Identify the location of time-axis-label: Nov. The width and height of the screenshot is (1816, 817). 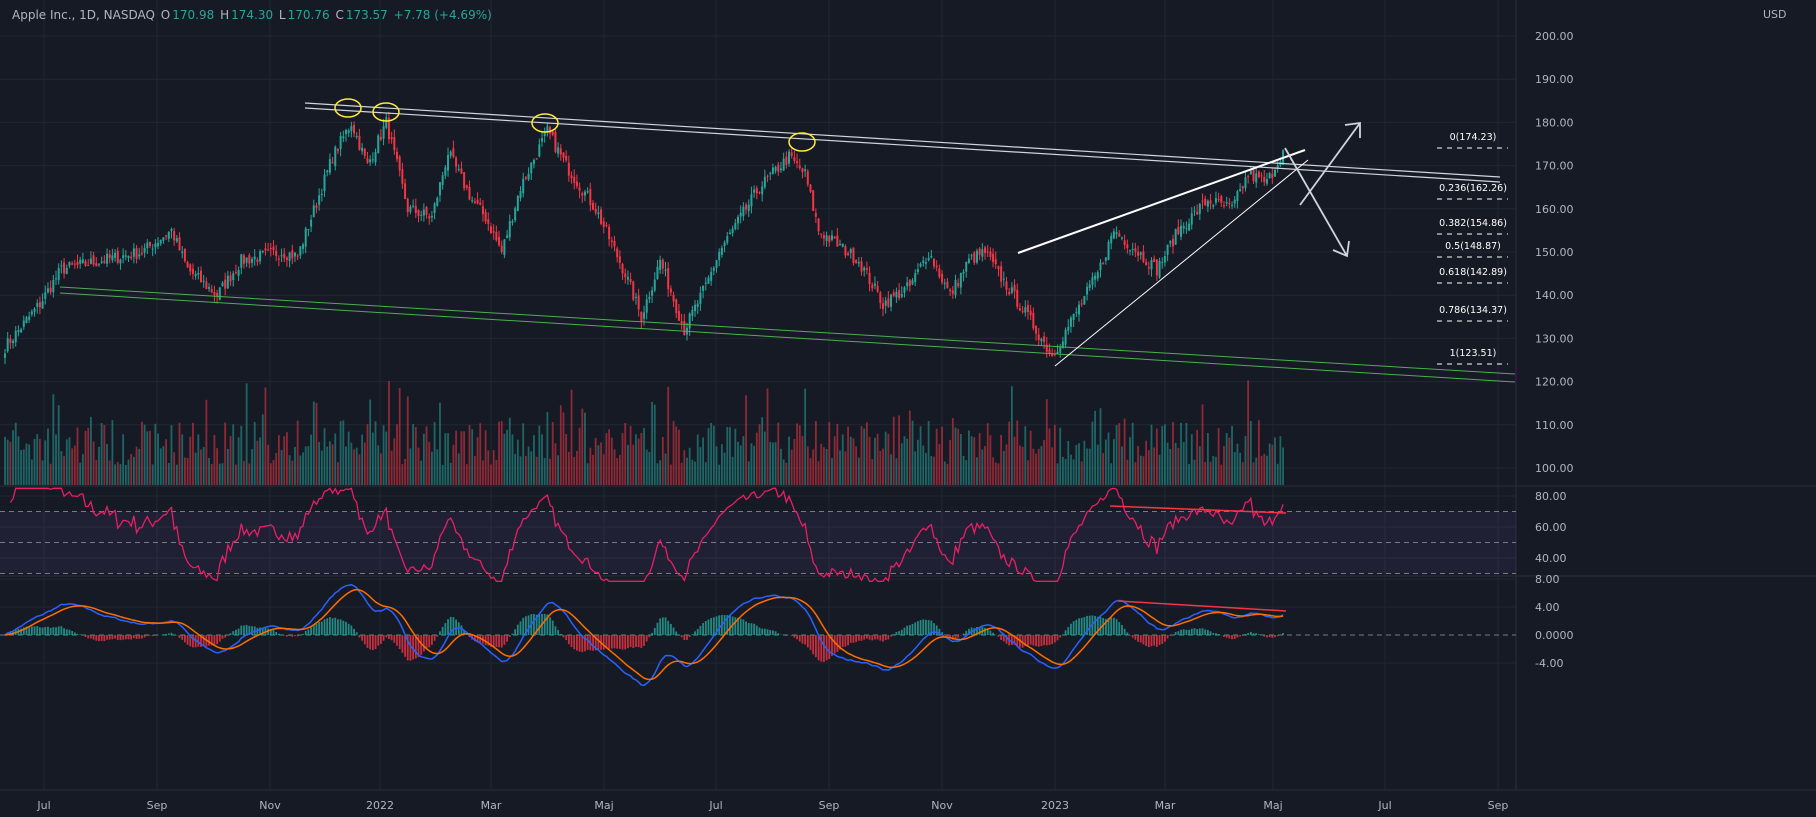
(270, 805).